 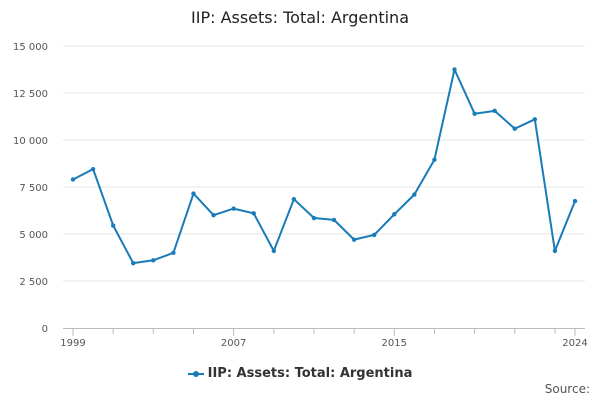 I want to click on chart-title: IIP: Assets: Total: Argentina, so click(x=300, y=17).